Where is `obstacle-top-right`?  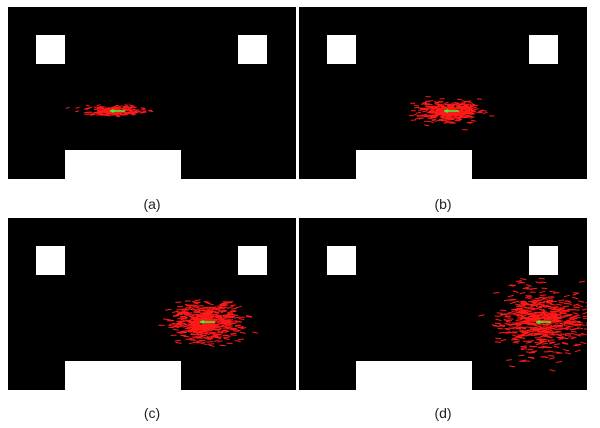 obstacle-top-right is located at coordinates (543, 49).